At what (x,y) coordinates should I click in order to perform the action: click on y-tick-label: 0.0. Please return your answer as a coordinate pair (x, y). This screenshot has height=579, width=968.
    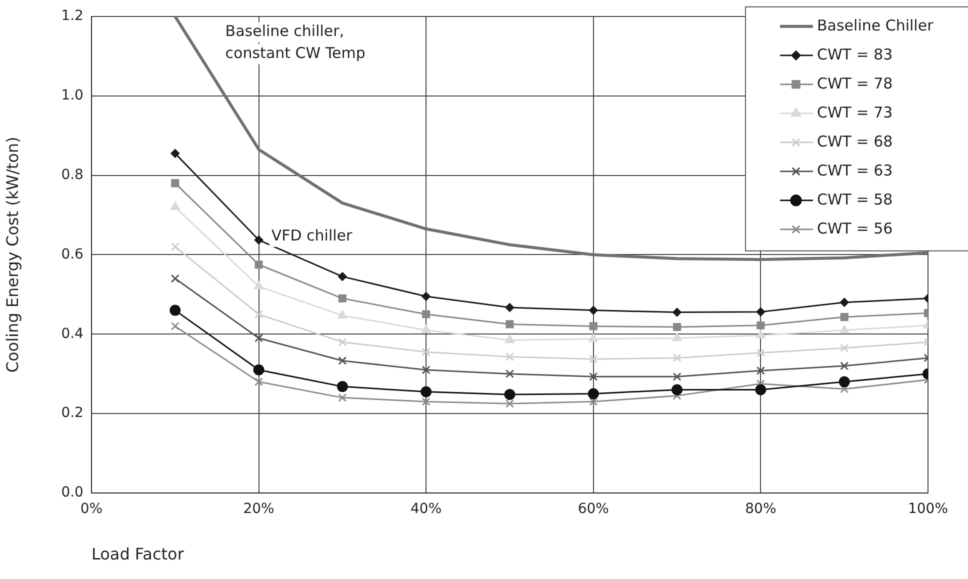
    Looking at the image, I should click on (72, 492).